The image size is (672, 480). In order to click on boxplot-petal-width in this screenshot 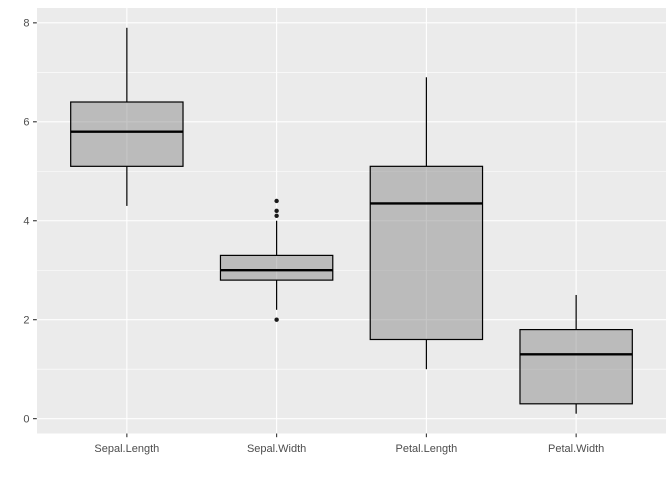, I will do `click(576, 354)`.